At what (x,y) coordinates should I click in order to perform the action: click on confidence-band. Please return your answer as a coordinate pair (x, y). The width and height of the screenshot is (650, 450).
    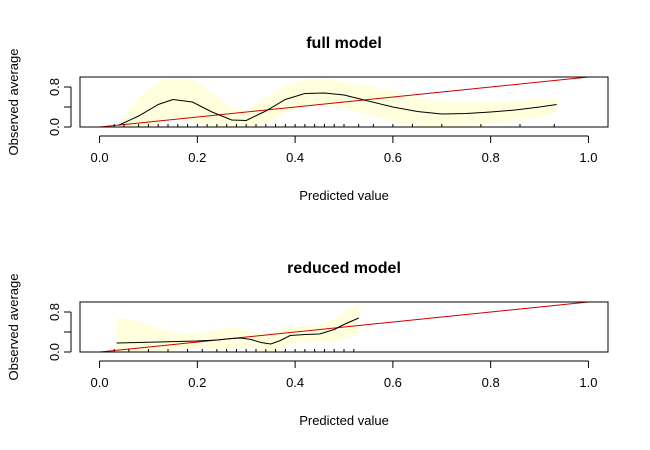
    Looking at the image, I should click on (237, 327).